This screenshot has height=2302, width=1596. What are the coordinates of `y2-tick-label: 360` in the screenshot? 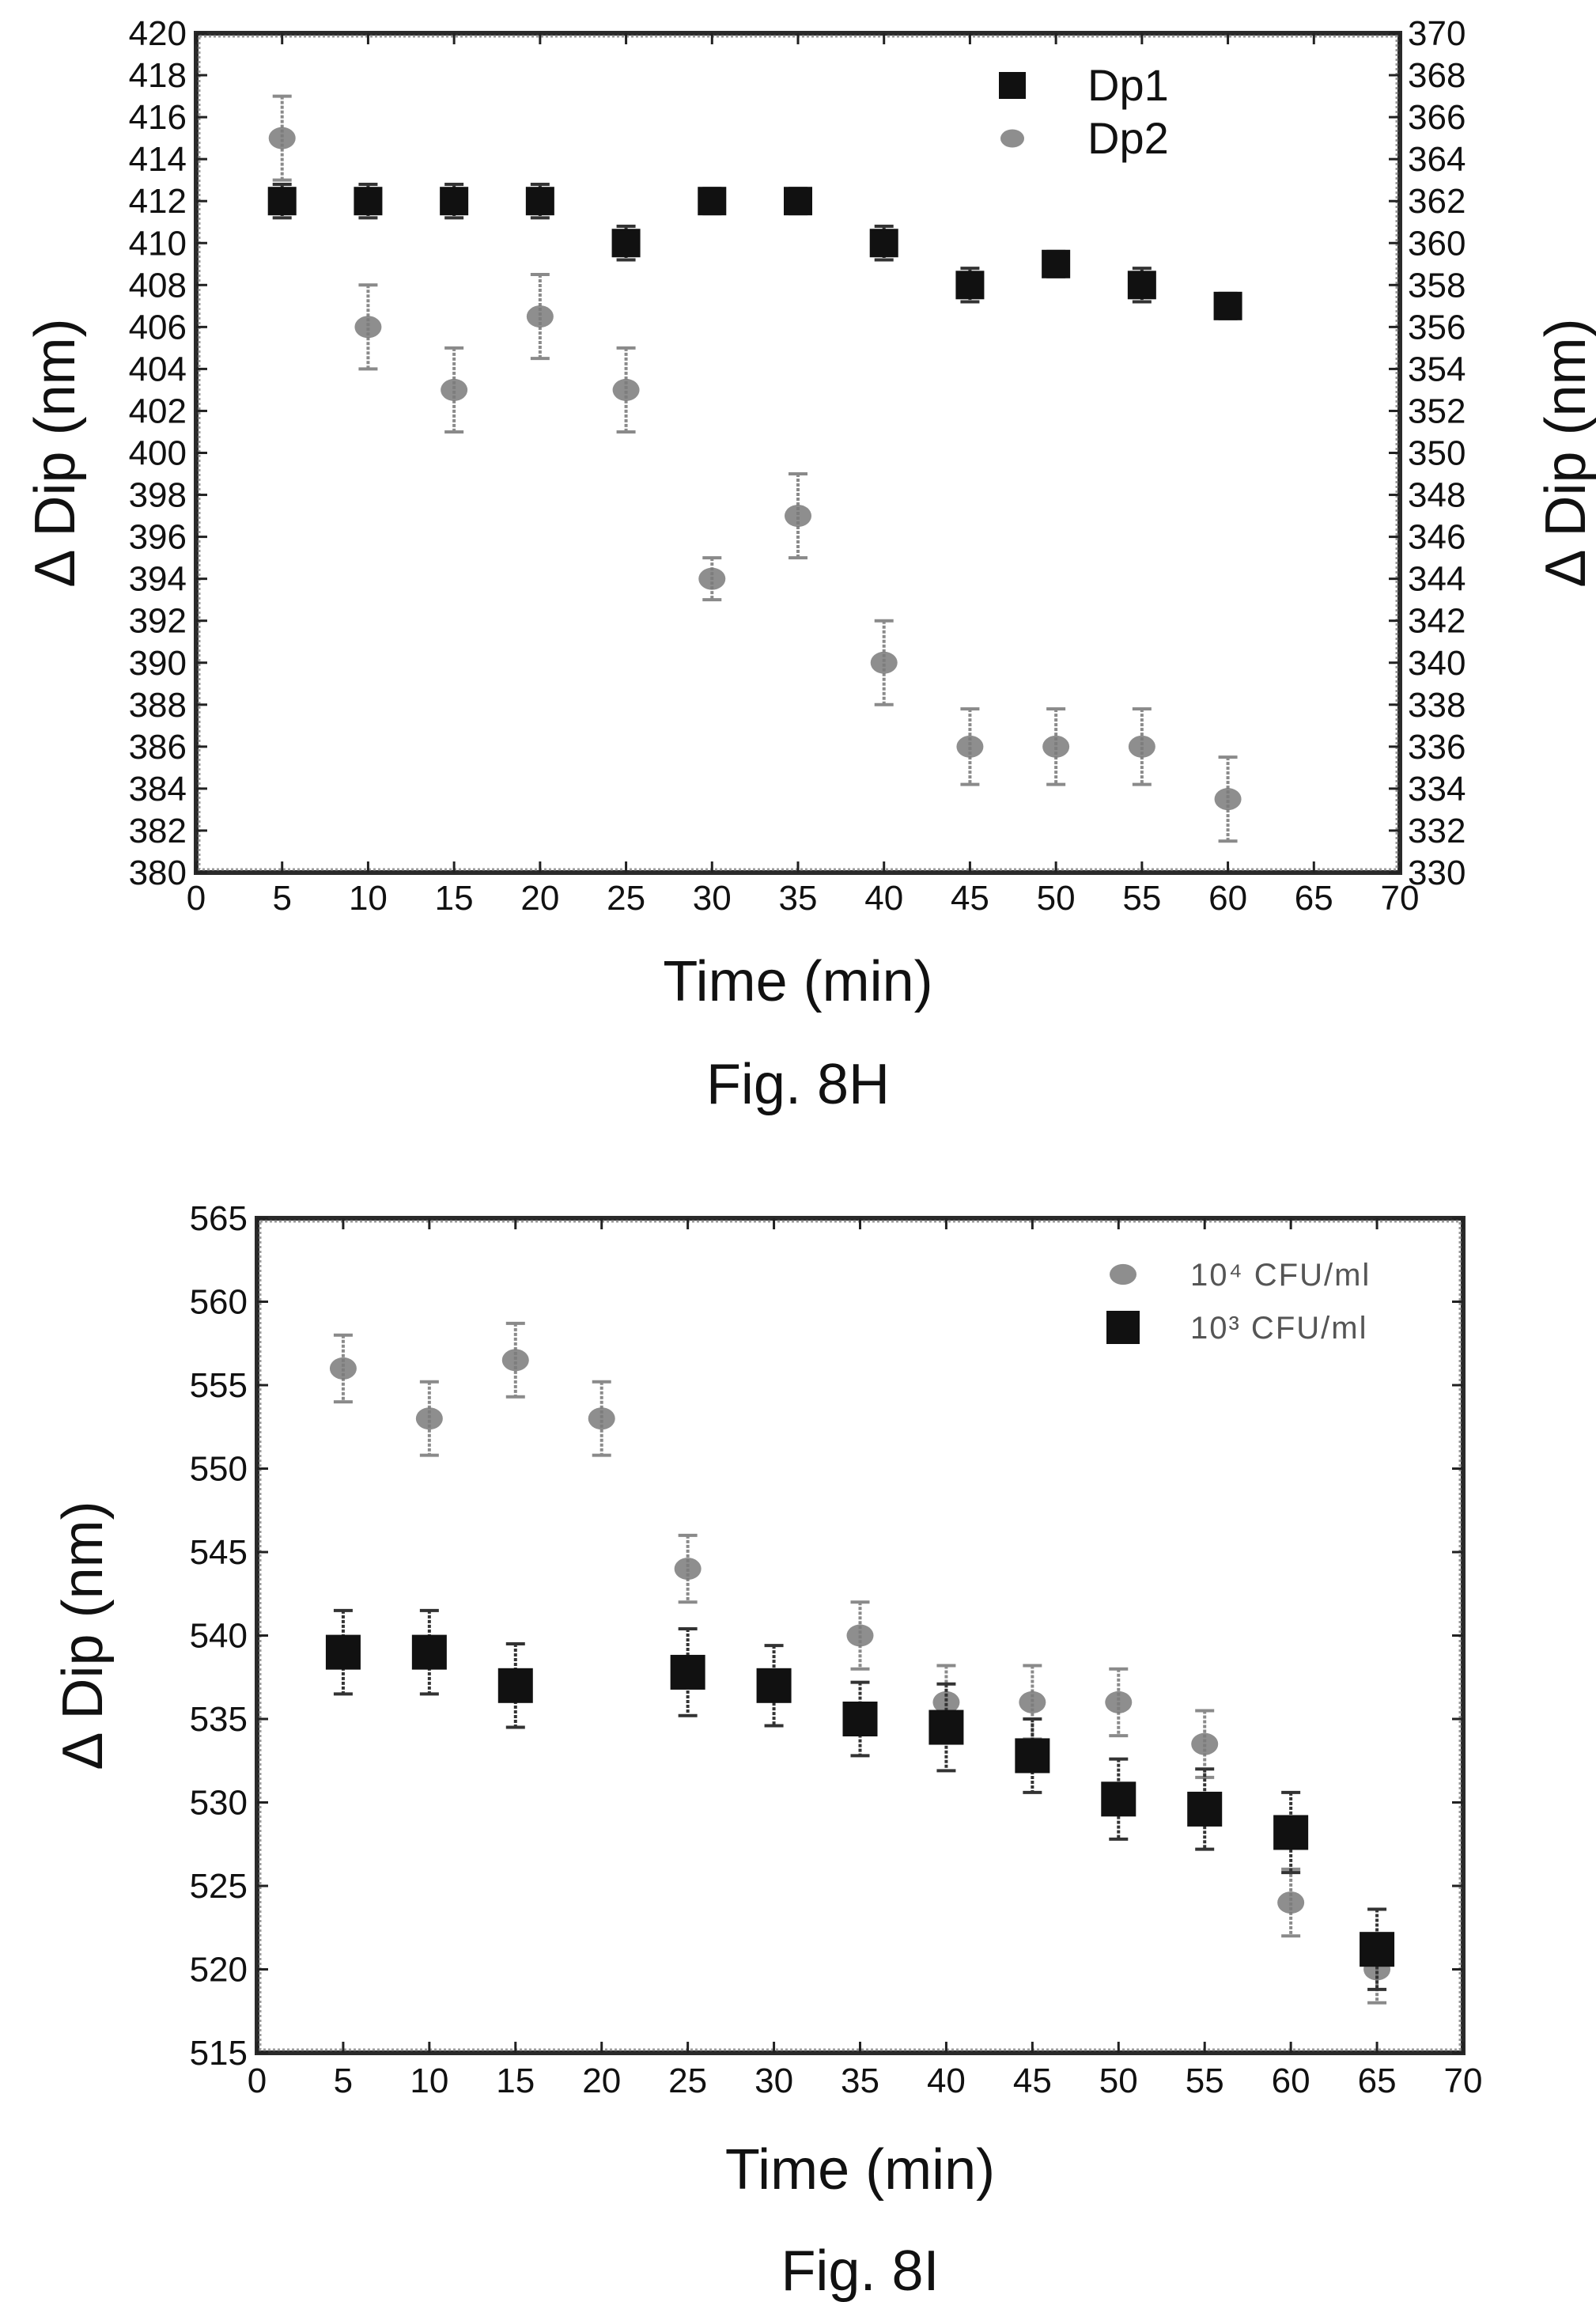 It's located at (1437, 243).